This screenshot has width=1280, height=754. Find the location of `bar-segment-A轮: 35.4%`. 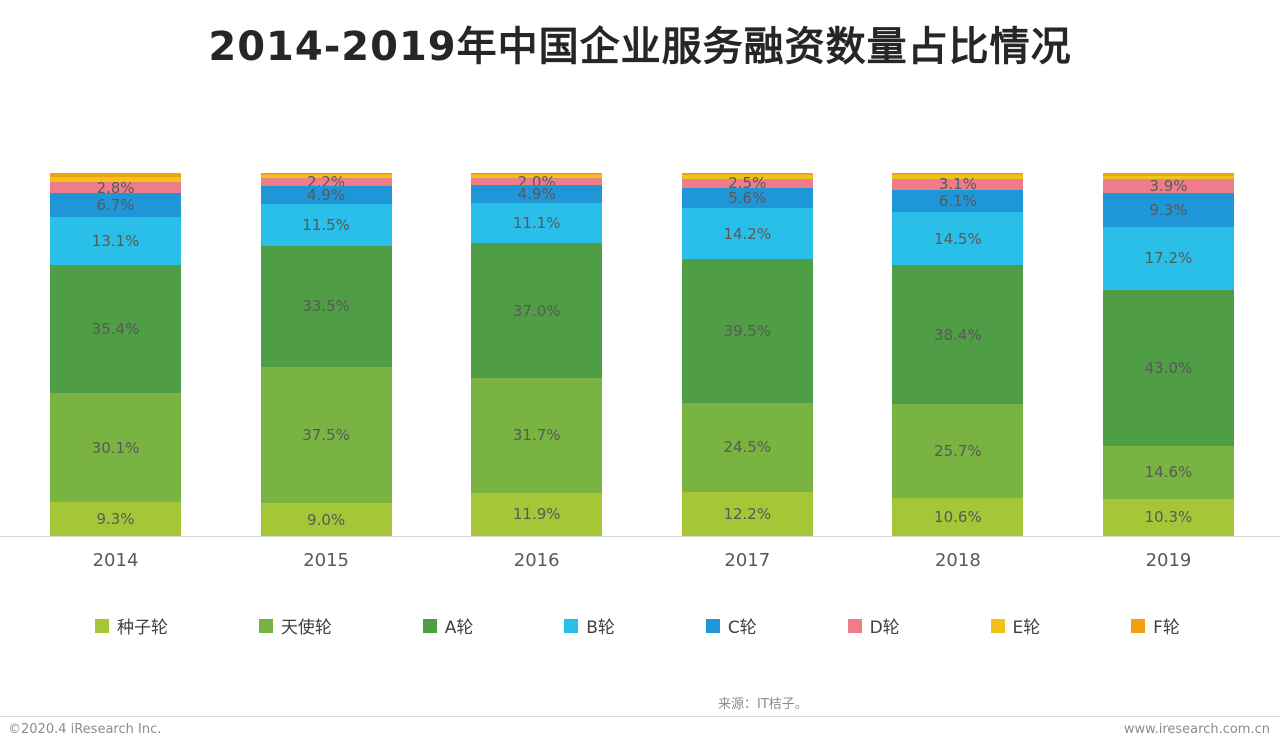

bar-segment-A轮: 35.4% is located at coordinates (115, 328).